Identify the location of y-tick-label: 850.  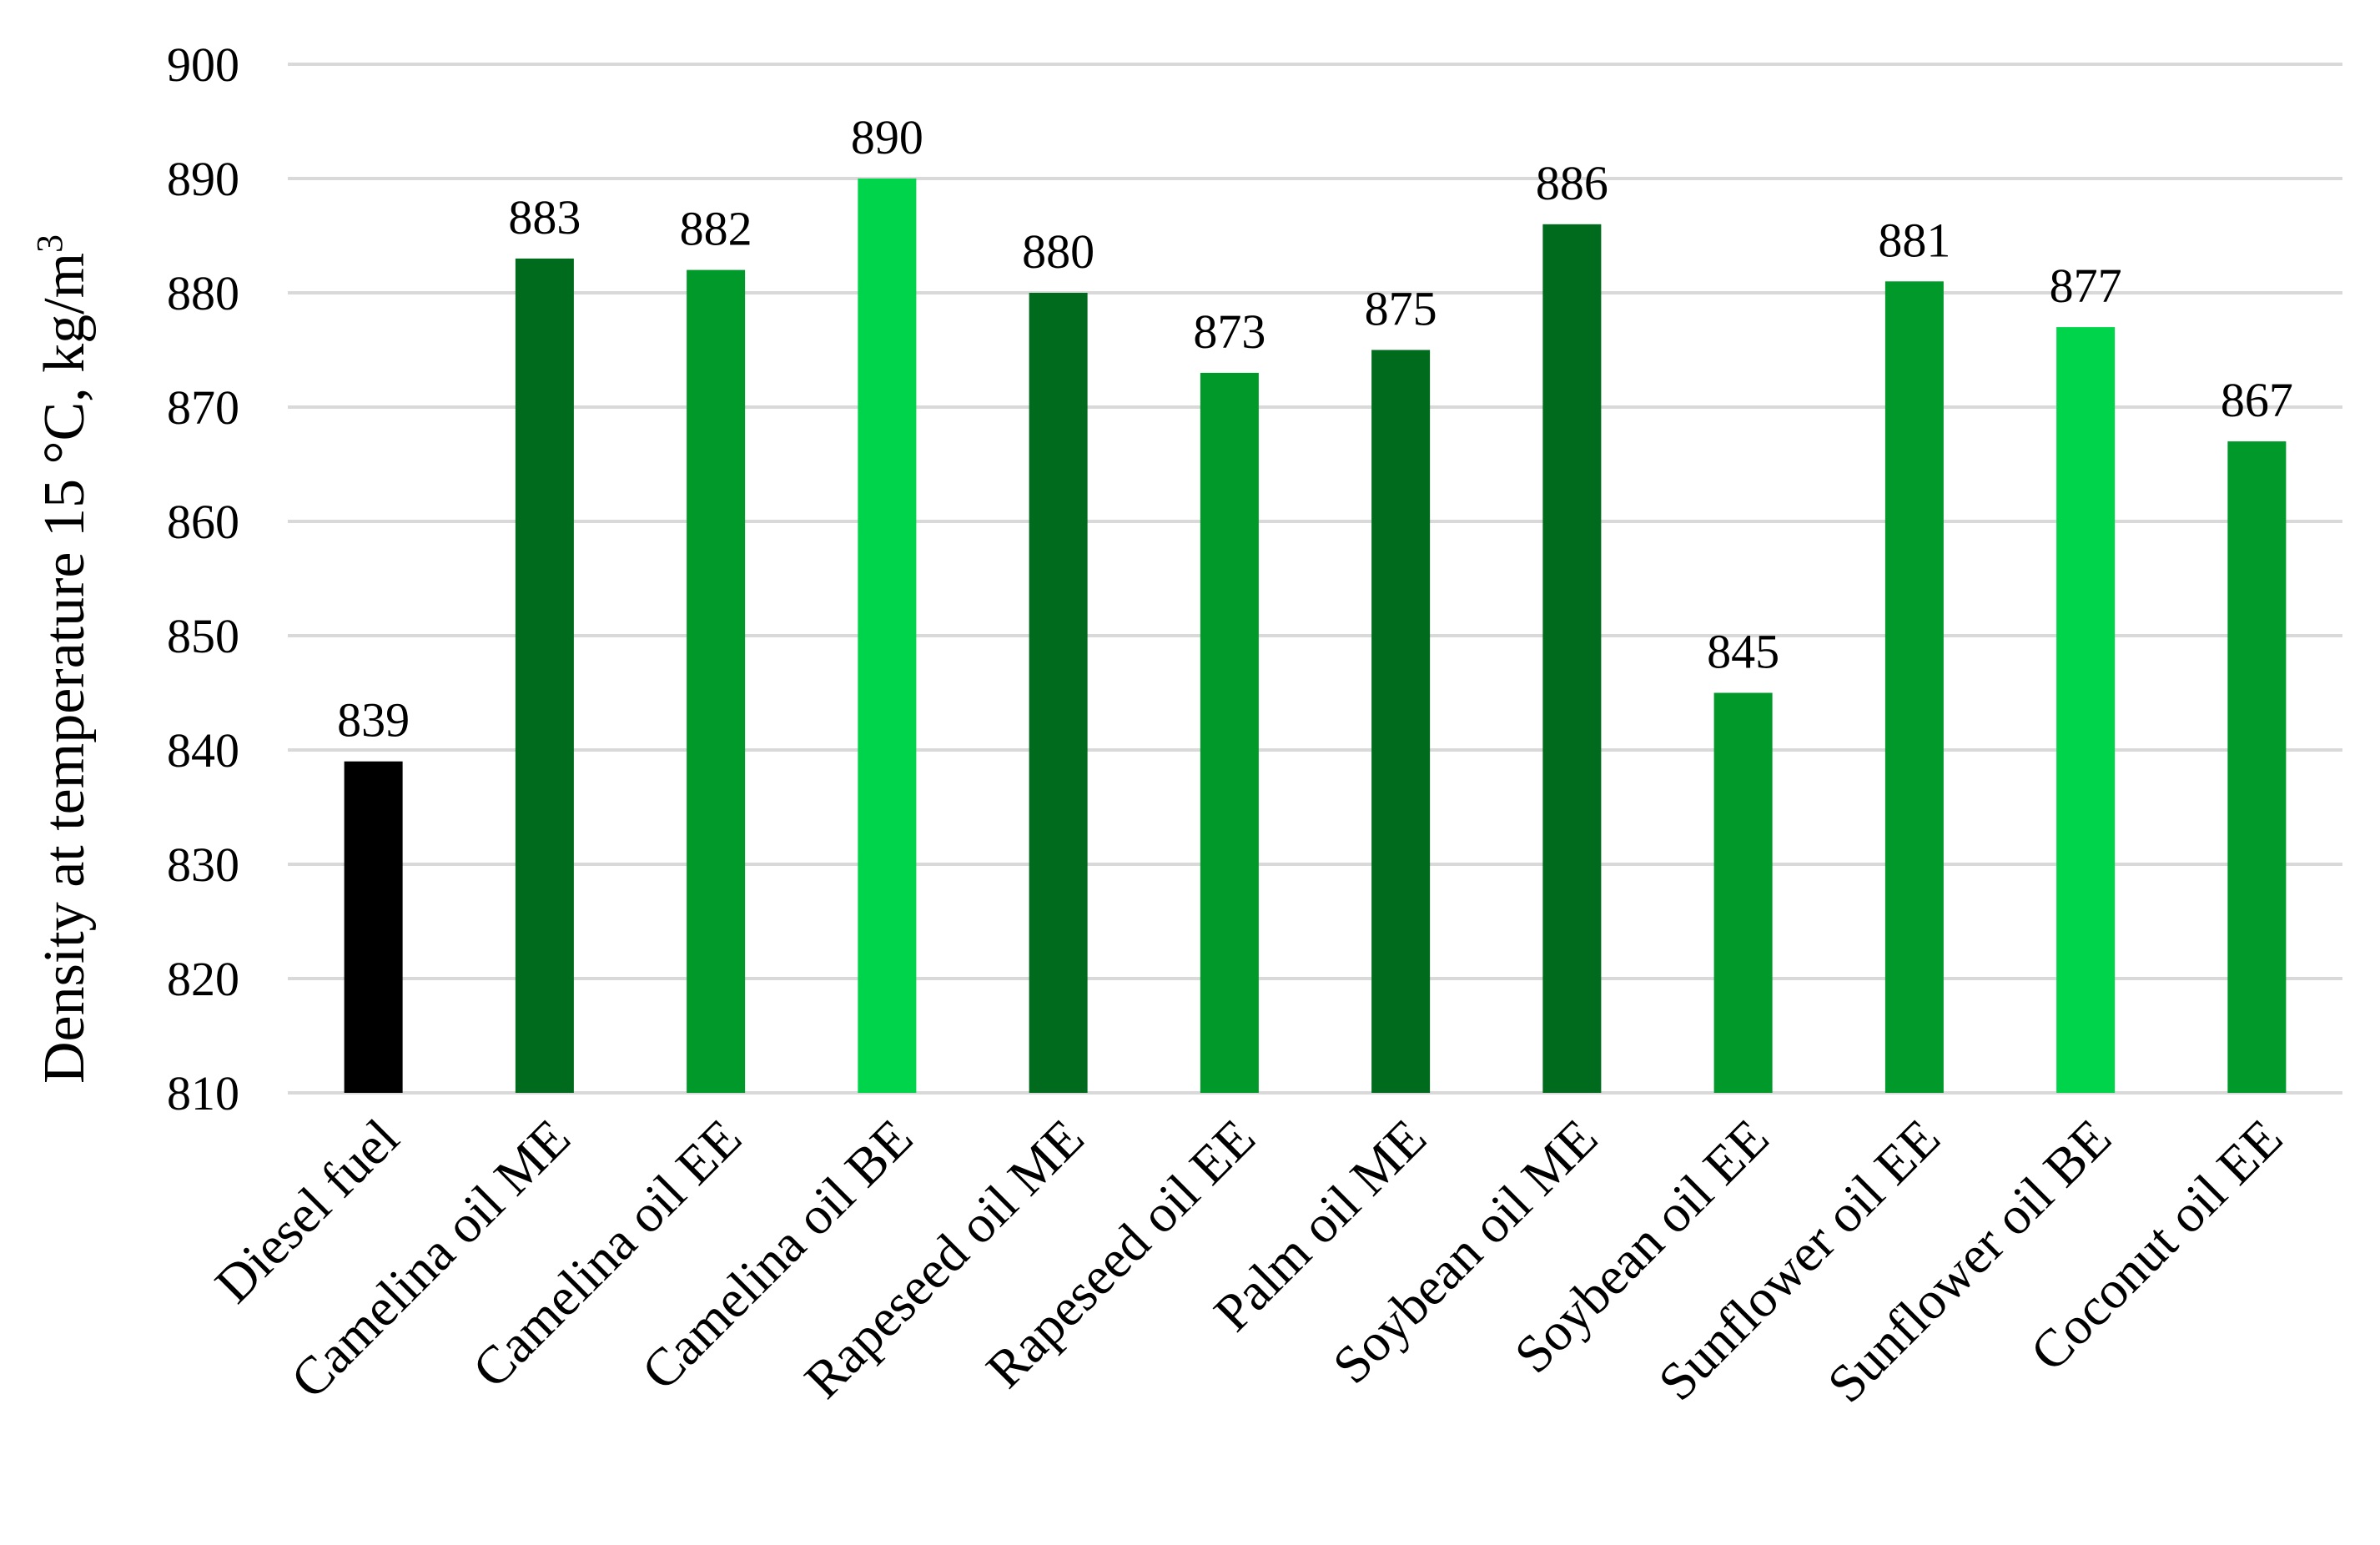
(203, 636).